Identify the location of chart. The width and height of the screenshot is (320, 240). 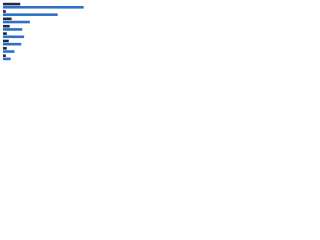
(43, 31).